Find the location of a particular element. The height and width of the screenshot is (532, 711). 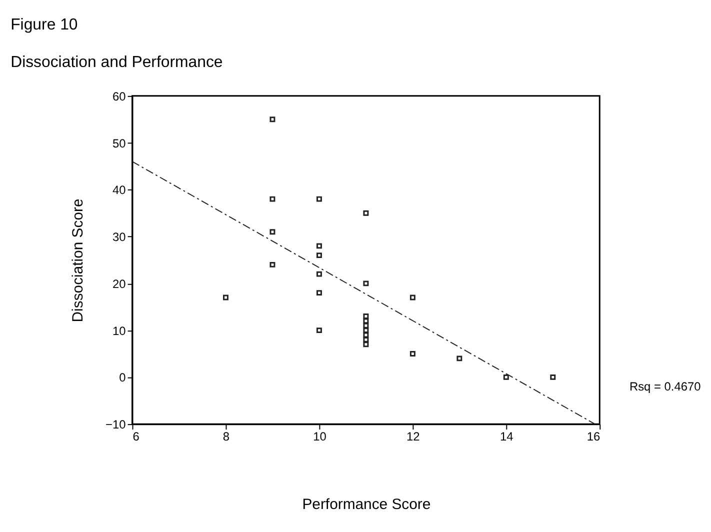

y-tick-label: 60 is located at coordinates (119, 96).